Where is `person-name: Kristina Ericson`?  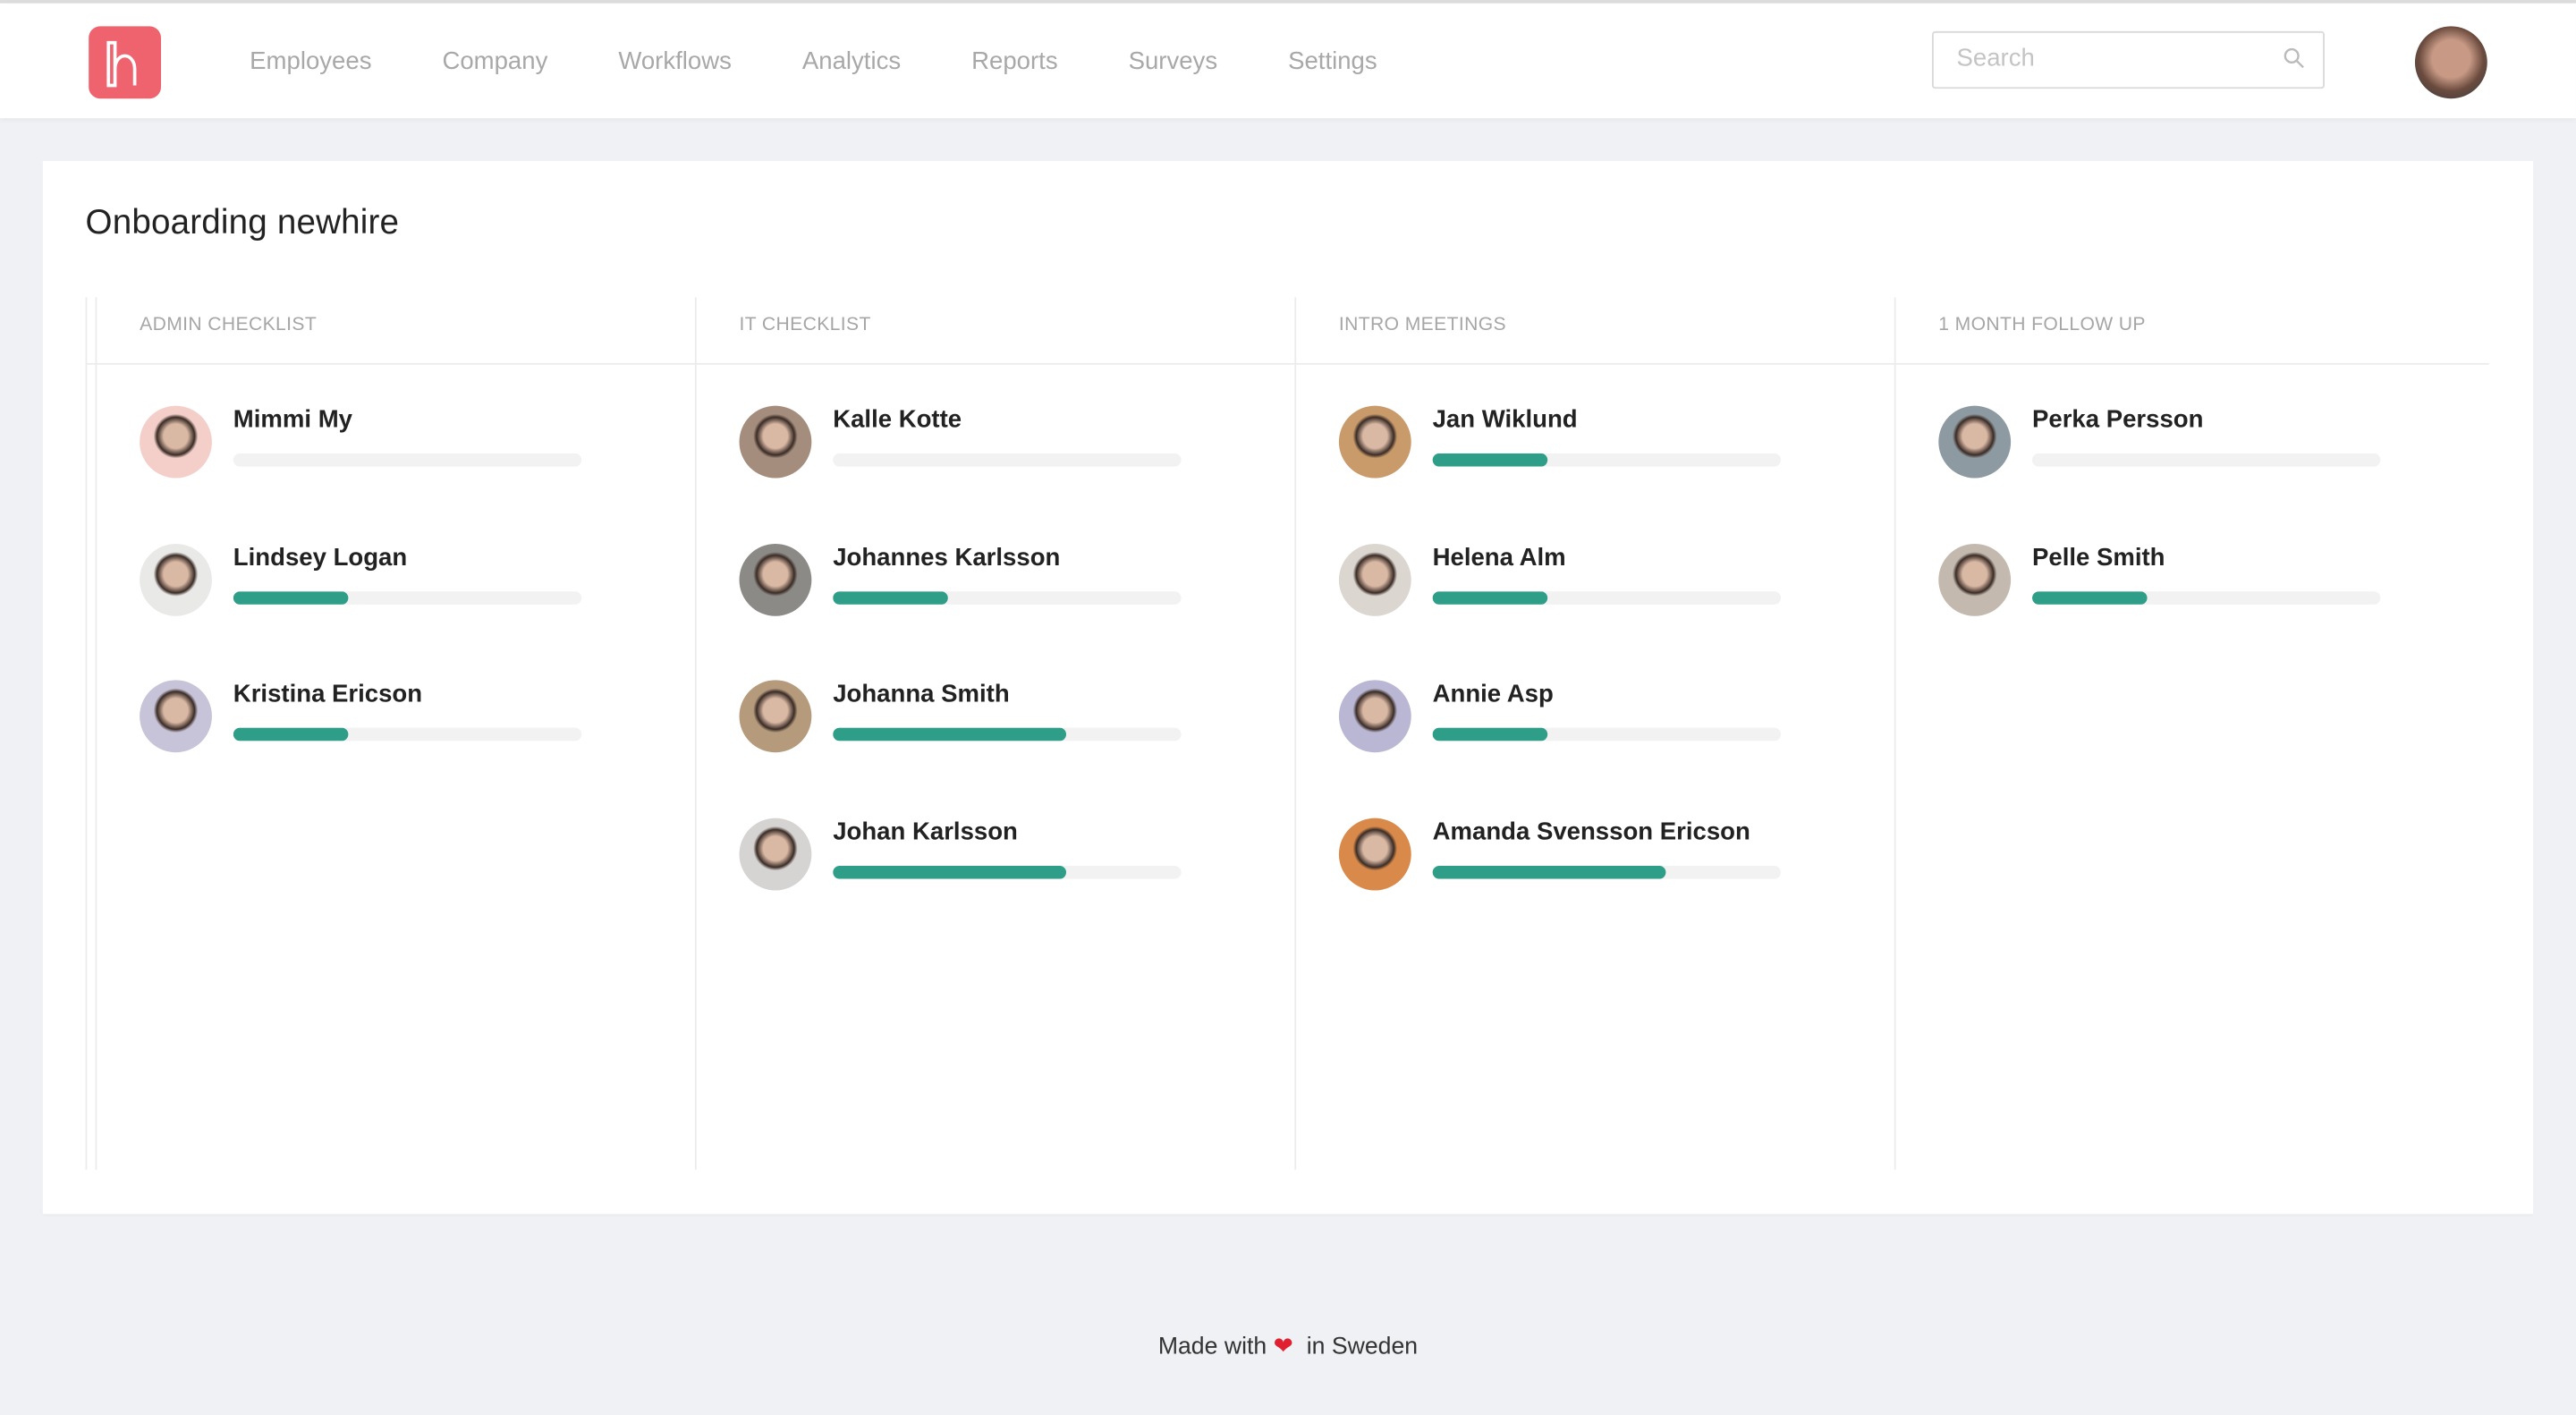 person-name: Kristina Ericson is located at coordinates (328, 695).